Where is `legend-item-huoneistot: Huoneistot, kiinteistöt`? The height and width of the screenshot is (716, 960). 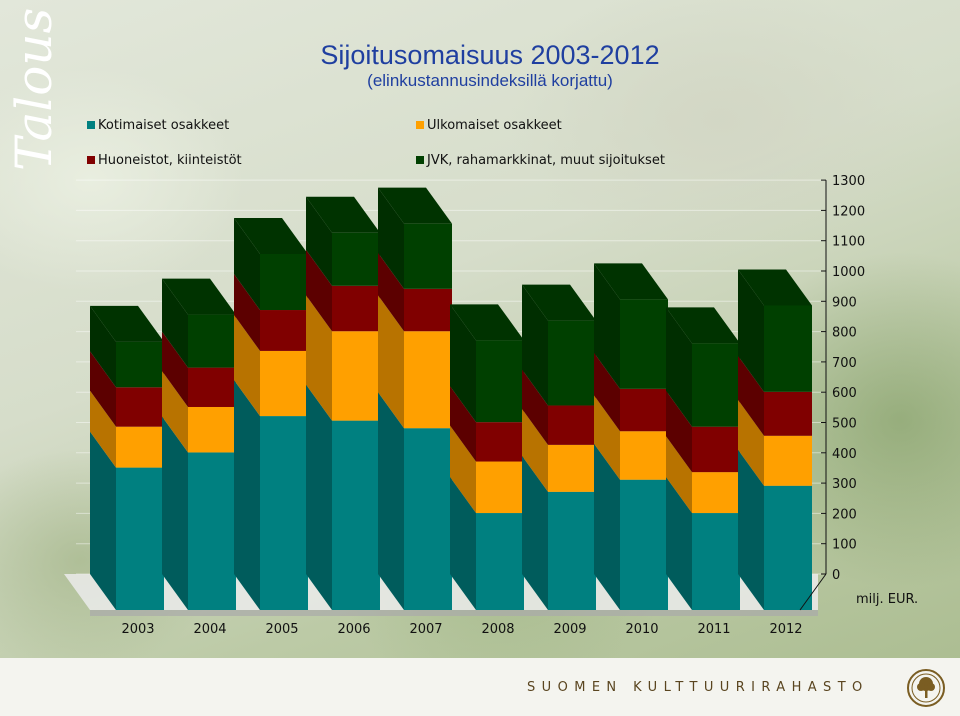 legend-item-huoneistot: Huoneistot, kiinteistöt is located at coordinates (164, 160).